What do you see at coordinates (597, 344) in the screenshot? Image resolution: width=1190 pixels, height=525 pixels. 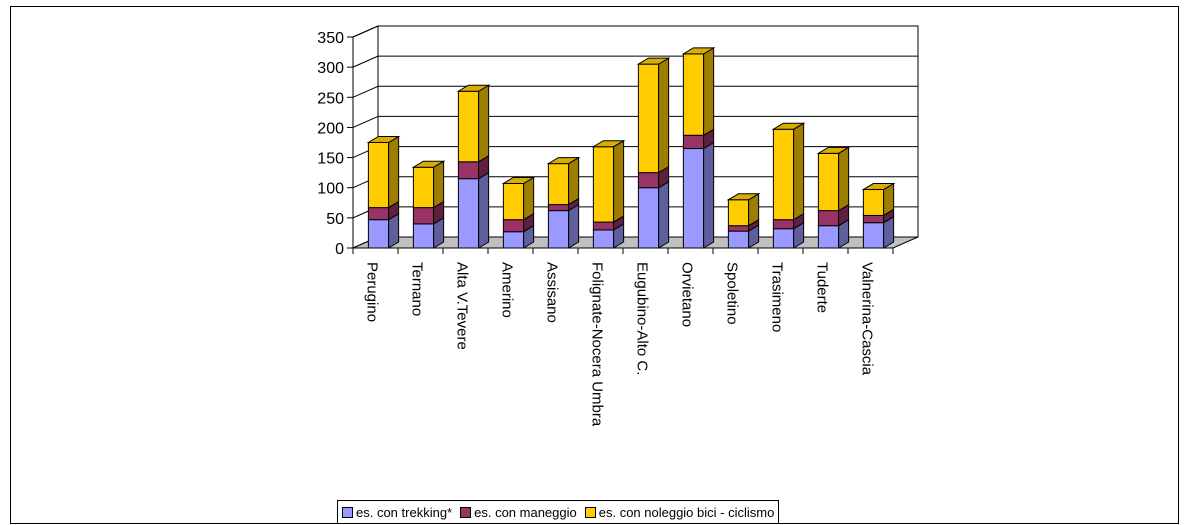 I see `x-tick-label: Folignate-Nocera Umbra` at bounding box center [597, 344].